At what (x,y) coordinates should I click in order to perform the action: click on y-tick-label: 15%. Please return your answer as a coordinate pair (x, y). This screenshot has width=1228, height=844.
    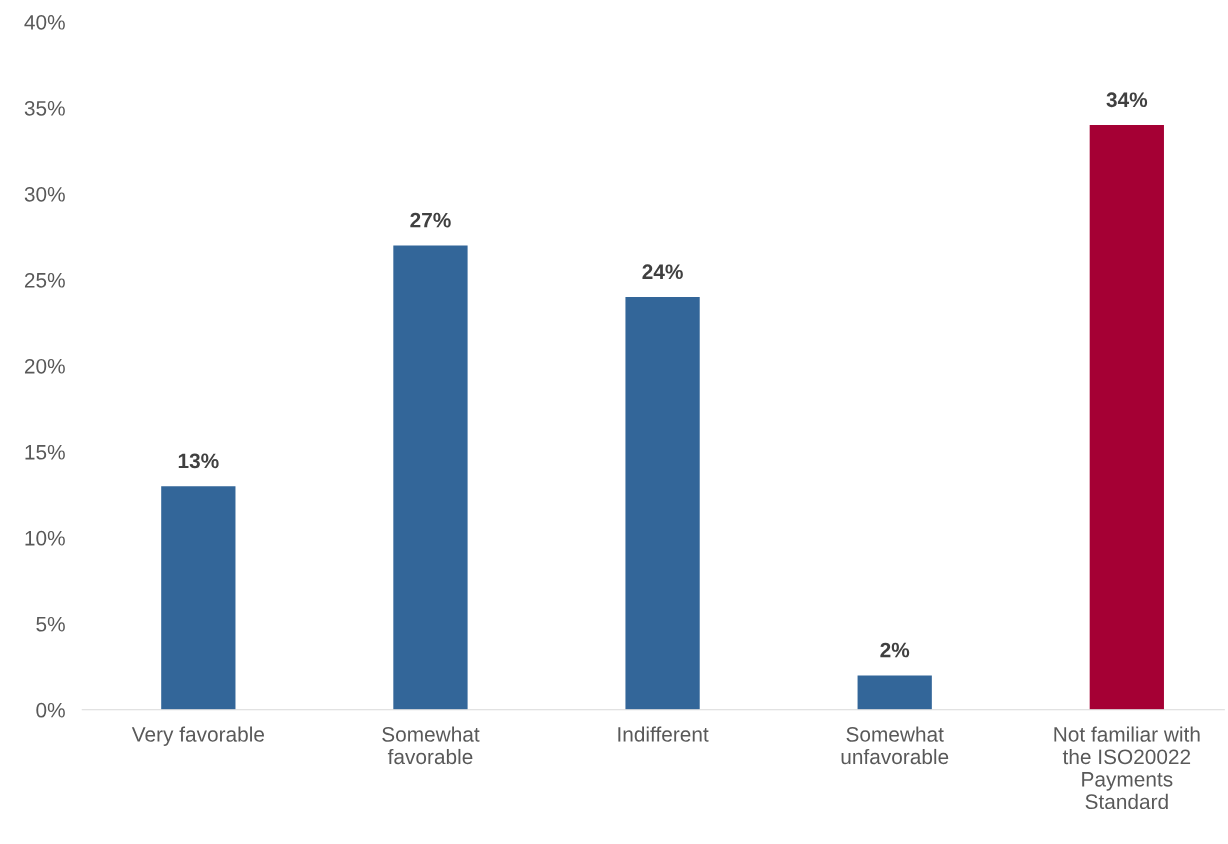
    Looking at the image, I should click on (45, 452).